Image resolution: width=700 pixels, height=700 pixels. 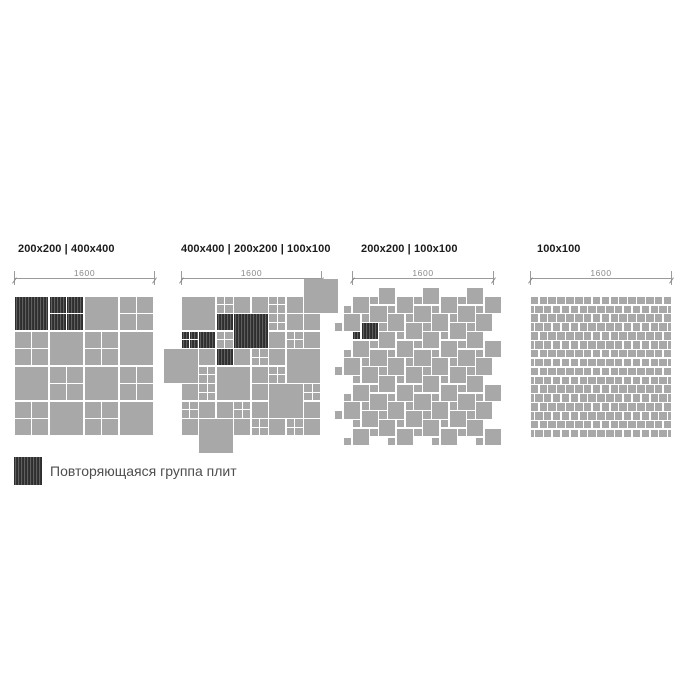 I want to click on dimension-label: 1600, so click(x=251, y=272).